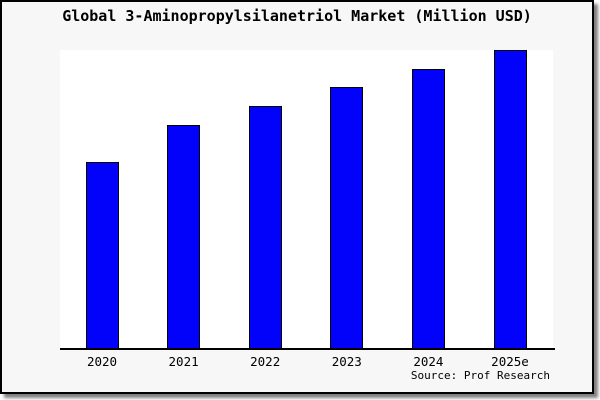 This screenshot has height=400, width=600. I want to click on x-axis-line, so click(307, 349).